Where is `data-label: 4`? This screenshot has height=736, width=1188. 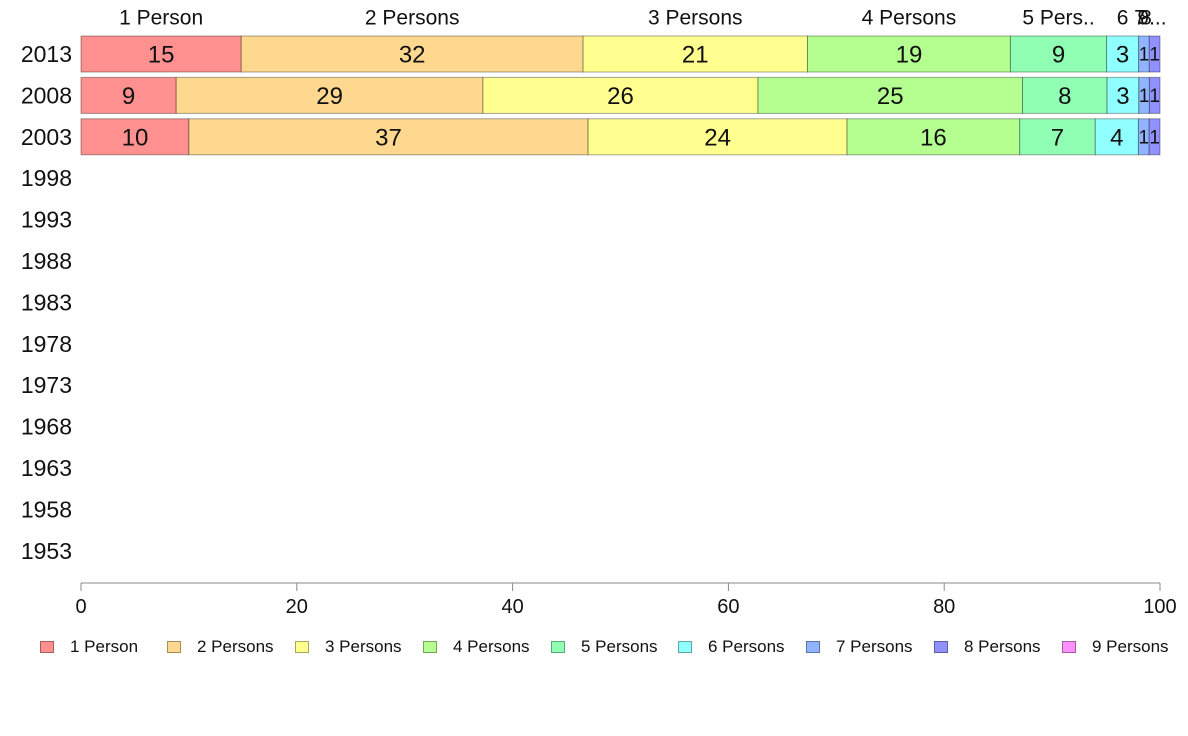 data-label: 4 is located at coordinates (1116, 137).